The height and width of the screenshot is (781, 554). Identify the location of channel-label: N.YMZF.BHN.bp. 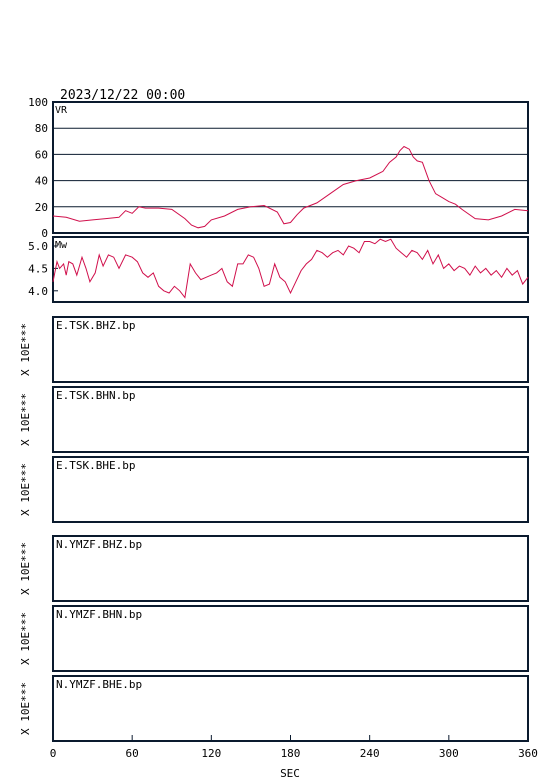
(99, 614).